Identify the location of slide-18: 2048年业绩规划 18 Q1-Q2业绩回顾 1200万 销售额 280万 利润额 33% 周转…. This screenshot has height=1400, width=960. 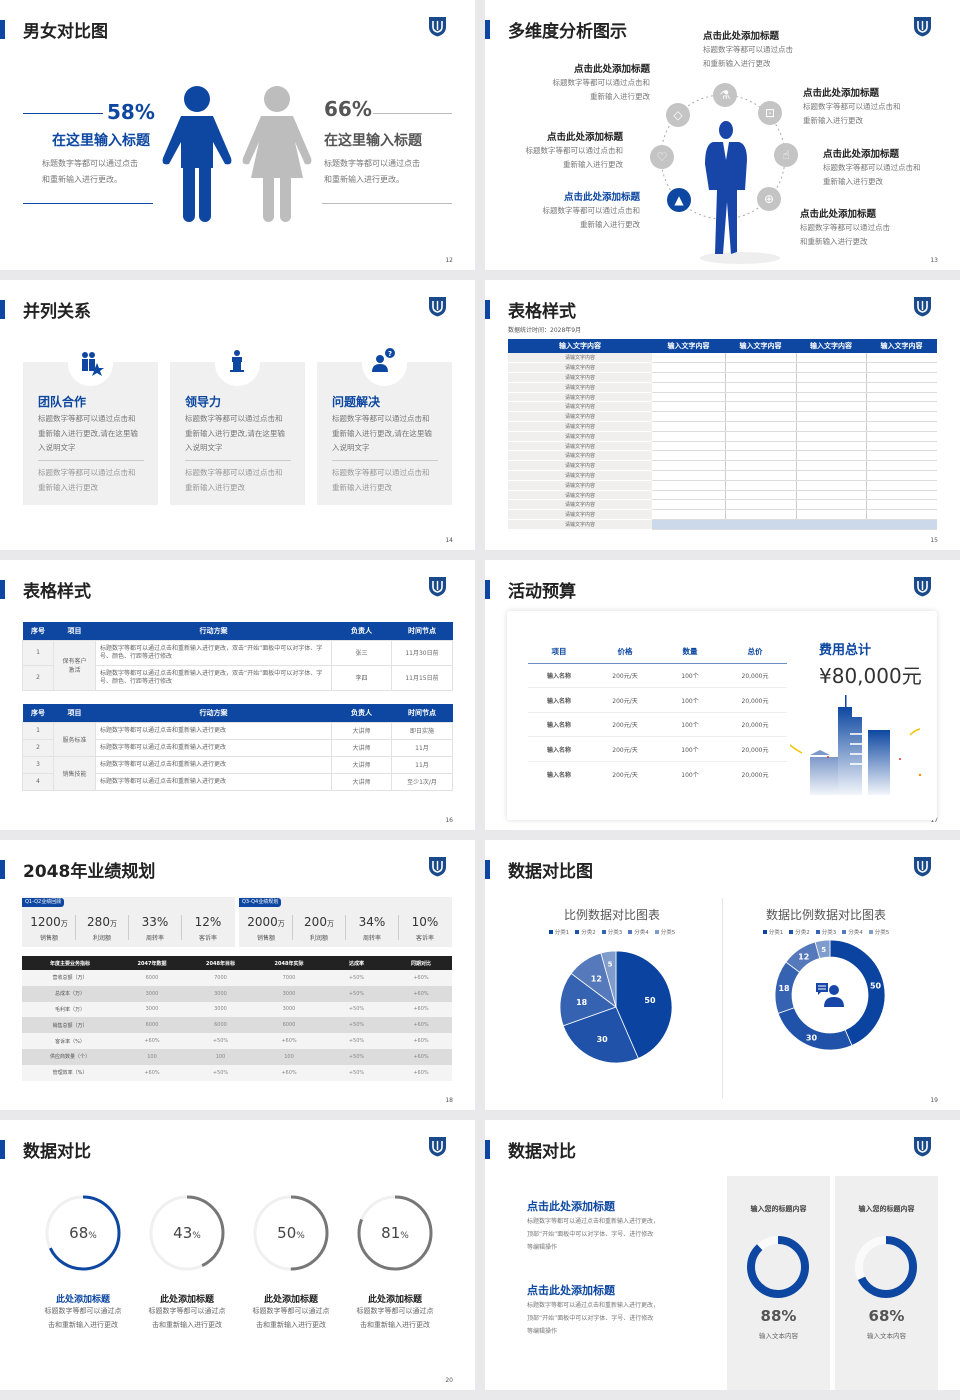
(237, 975).